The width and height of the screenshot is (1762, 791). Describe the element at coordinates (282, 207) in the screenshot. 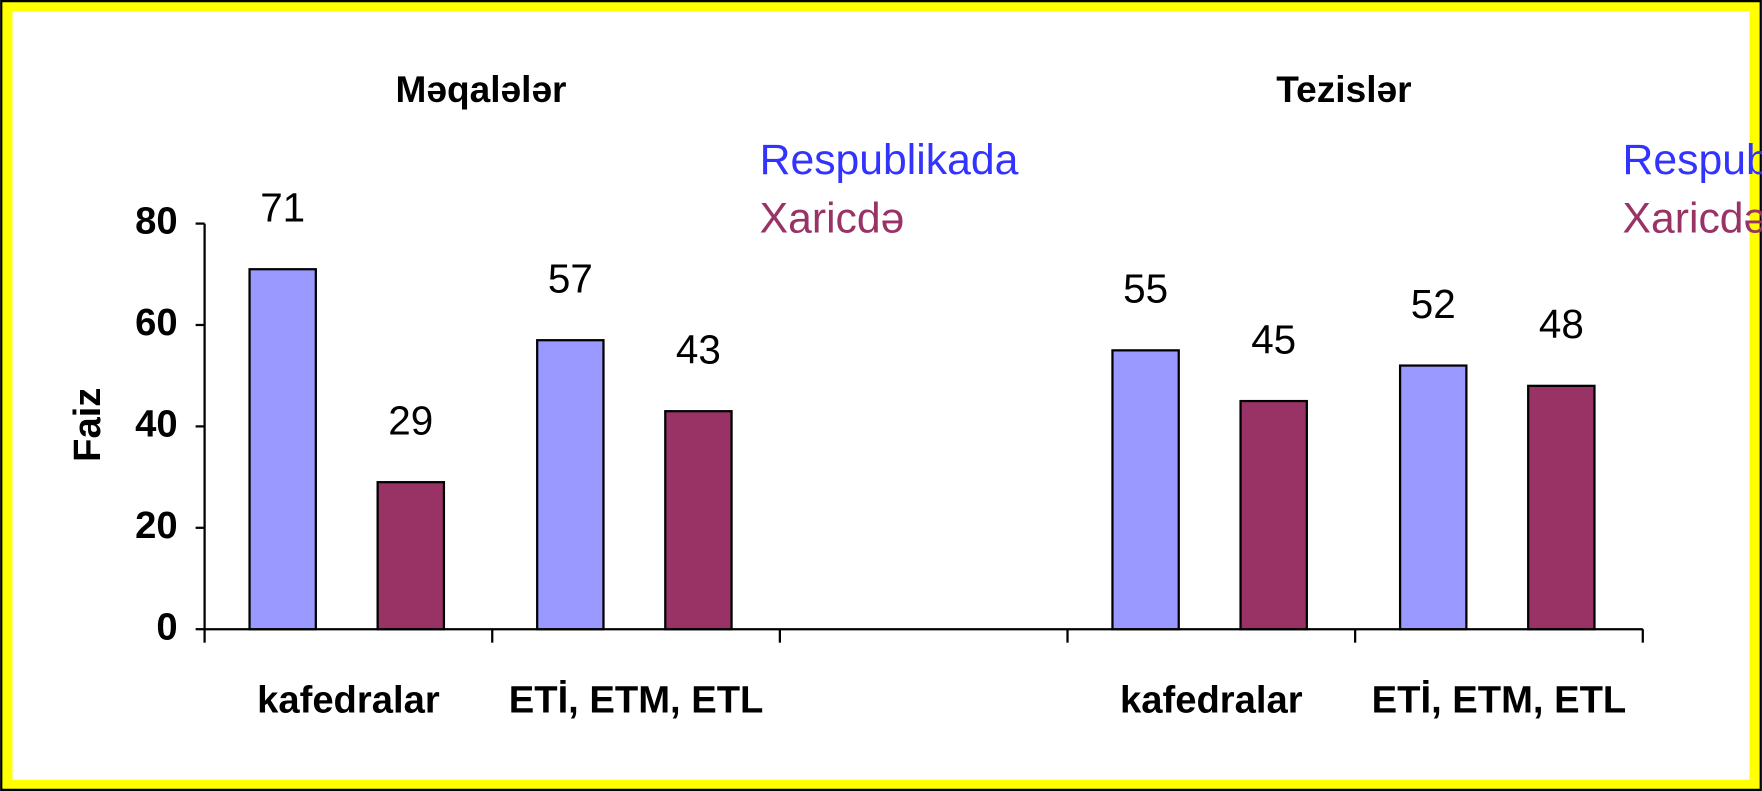

I see `value-label: 71` at that location.